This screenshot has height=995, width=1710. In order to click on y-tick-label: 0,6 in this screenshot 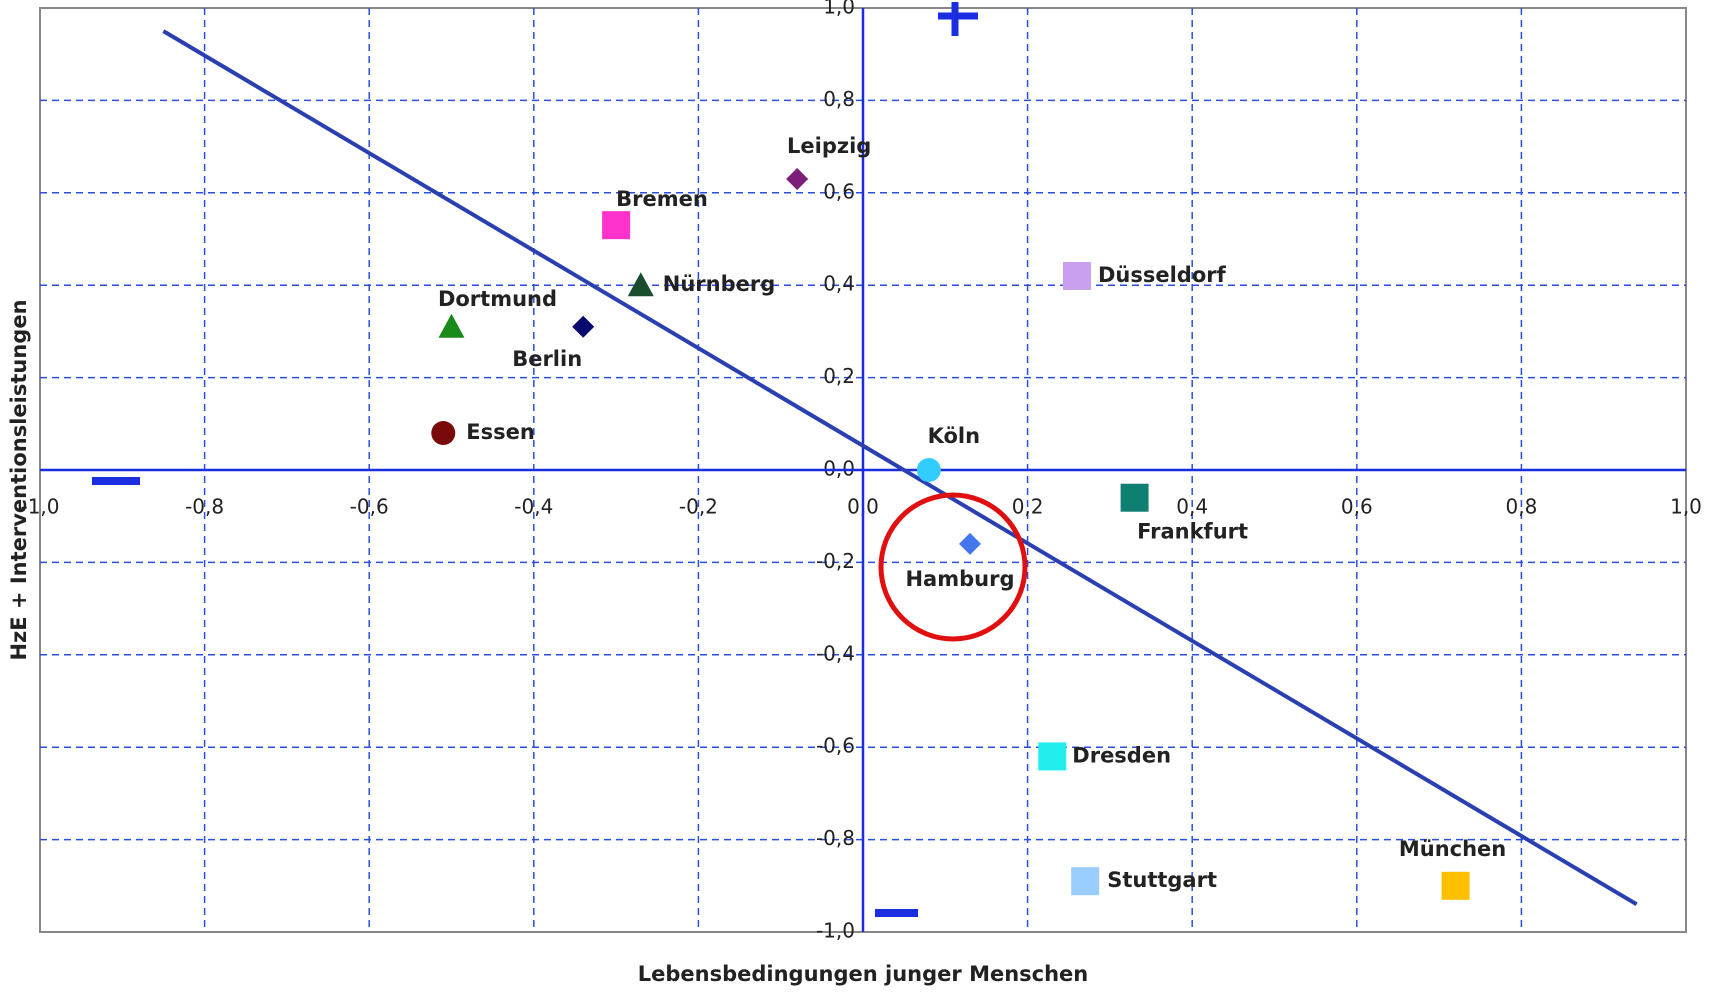, I will do `click(839, 191)`.